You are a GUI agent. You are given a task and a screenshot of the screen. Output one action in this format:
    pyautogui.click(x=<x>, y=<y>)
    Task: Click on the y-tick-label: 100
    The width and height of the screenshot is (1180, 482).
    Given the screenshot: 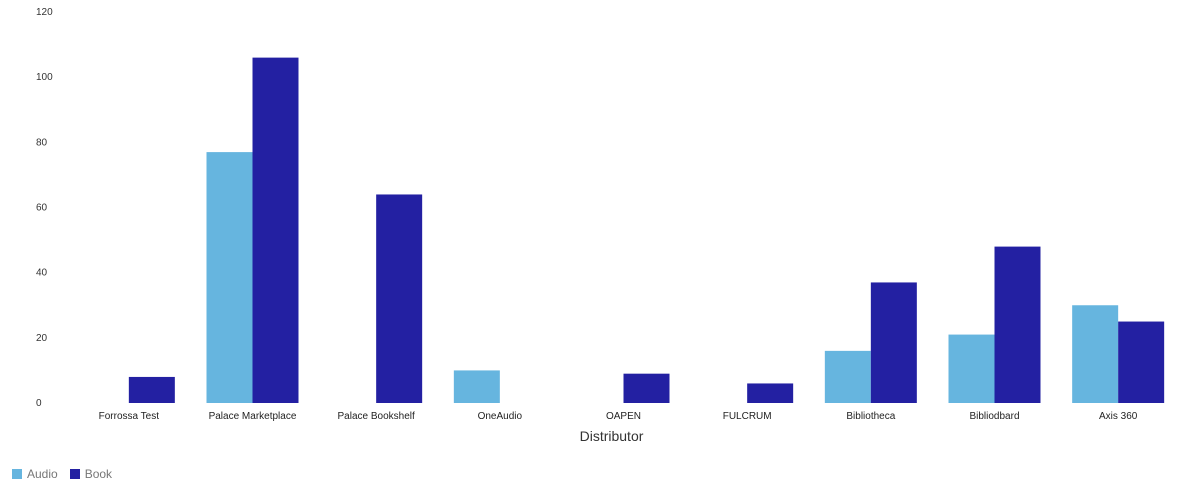 What is the action you would take?
    pyautogui.click(x=44, y=77)
    